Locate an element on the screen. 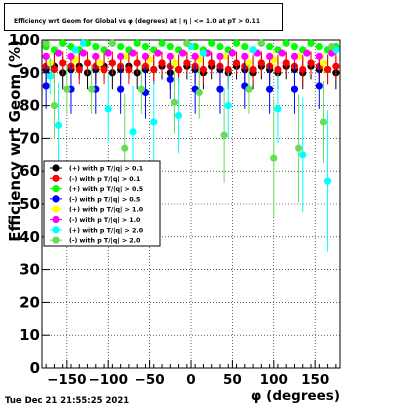  y-axis-label: Efficiency wrt Geom (%) is located at coordinates (15, 141).